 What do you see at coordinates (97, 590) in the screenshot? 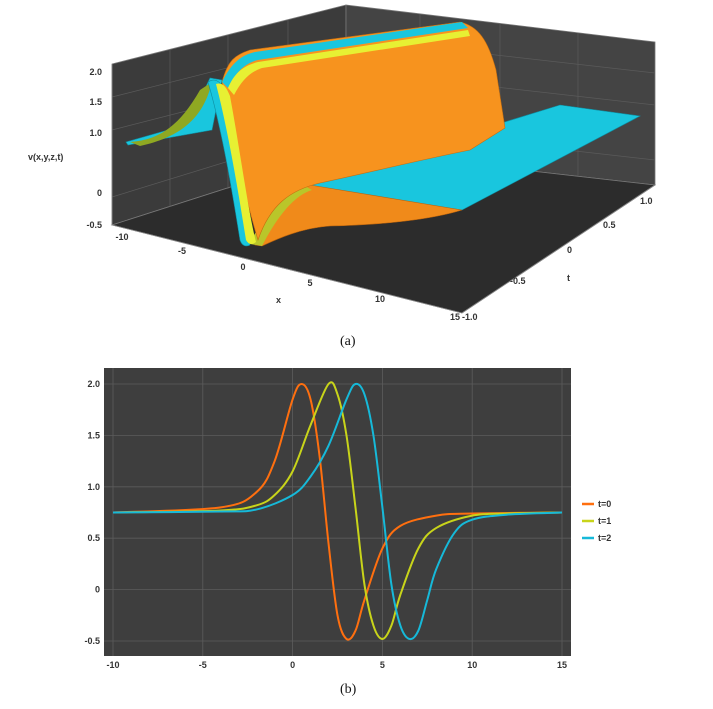
I see `y-tick-label: 0` at bounding box center [97, 590].